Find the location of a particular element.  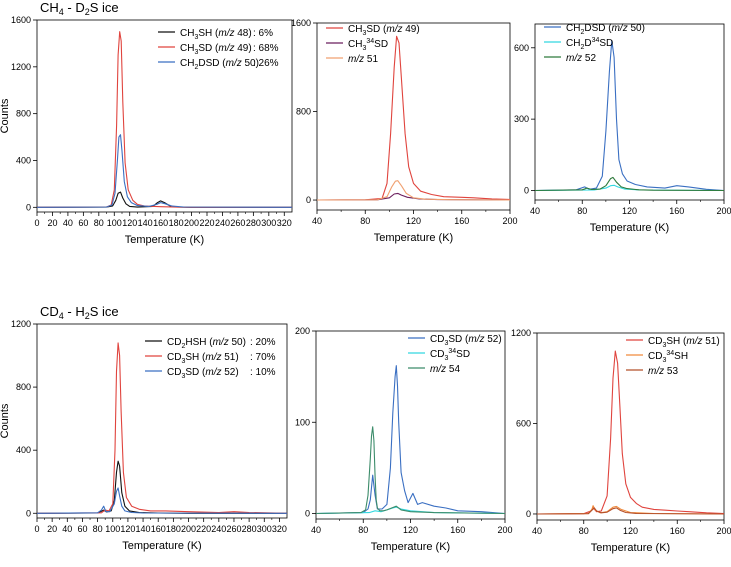

legend-label-2: CH3​SD (m/z 49) is located at coordinates (216, 49).